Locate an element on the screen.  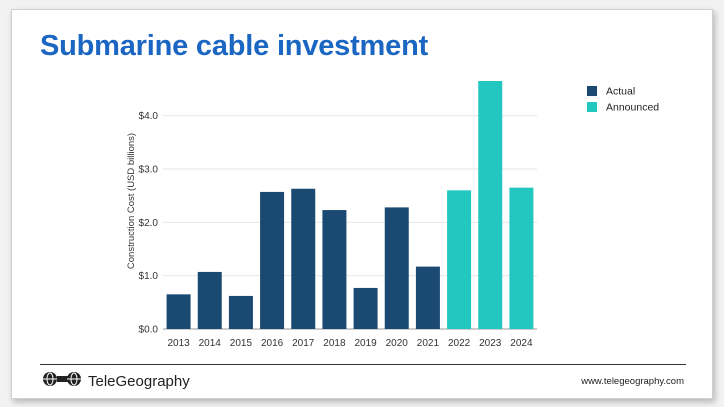
y-tick-label: $1.0 is located at coordinates (149, 276).